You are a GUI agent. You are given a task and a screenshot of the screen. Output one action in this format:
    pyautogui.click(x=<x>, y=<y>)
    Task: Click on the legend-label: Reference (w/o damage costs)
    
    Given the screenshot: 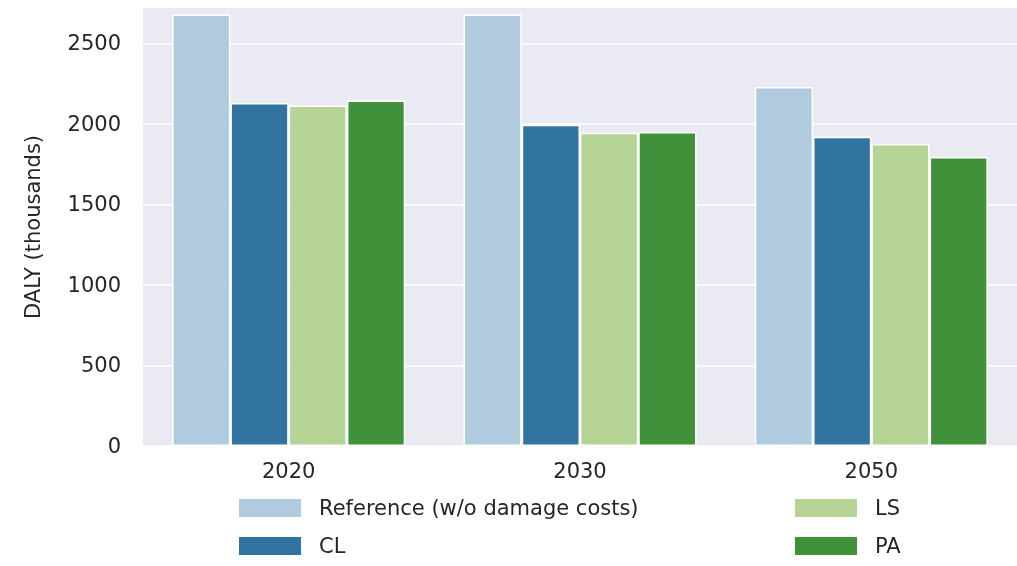 What is the action you would take?
    pyautogui.click(x=479, y=508)
    